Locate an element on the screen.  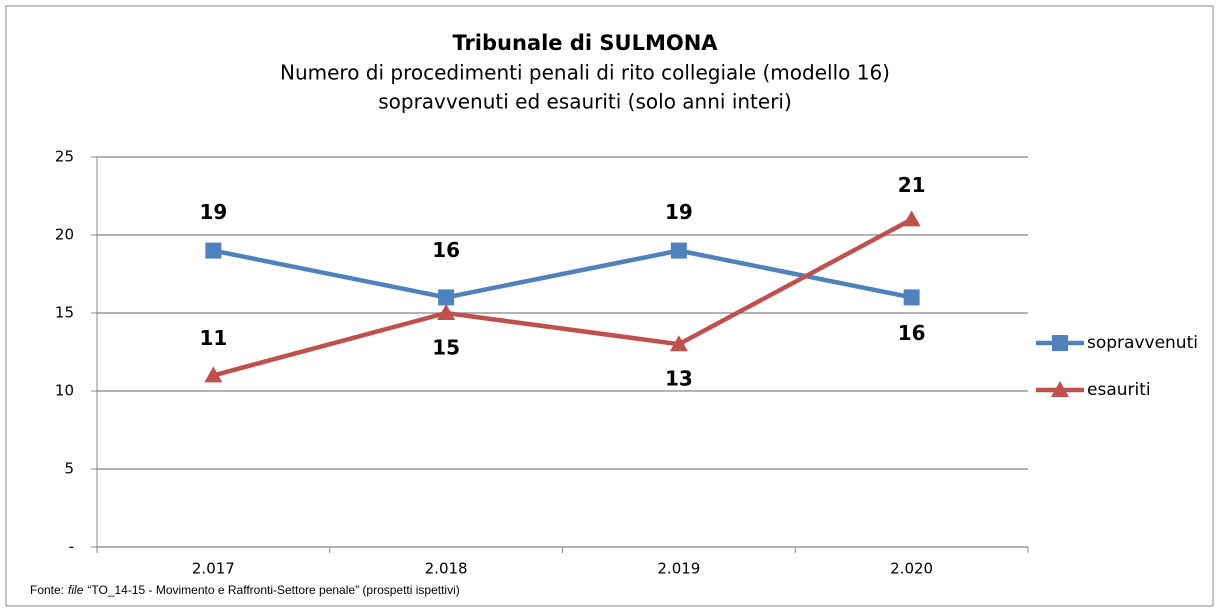
legend-label: sopravvenuti is located at coordinates (1142, 343).